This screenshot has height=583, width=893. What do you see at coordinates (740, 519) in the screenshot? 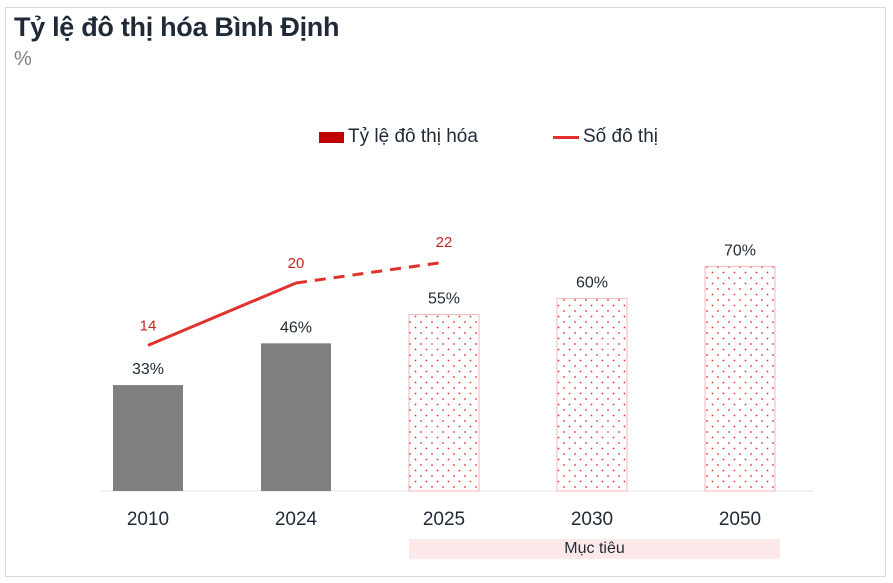
I see `x-tick-label-2050: 2050` at bounding box center [740, 519].